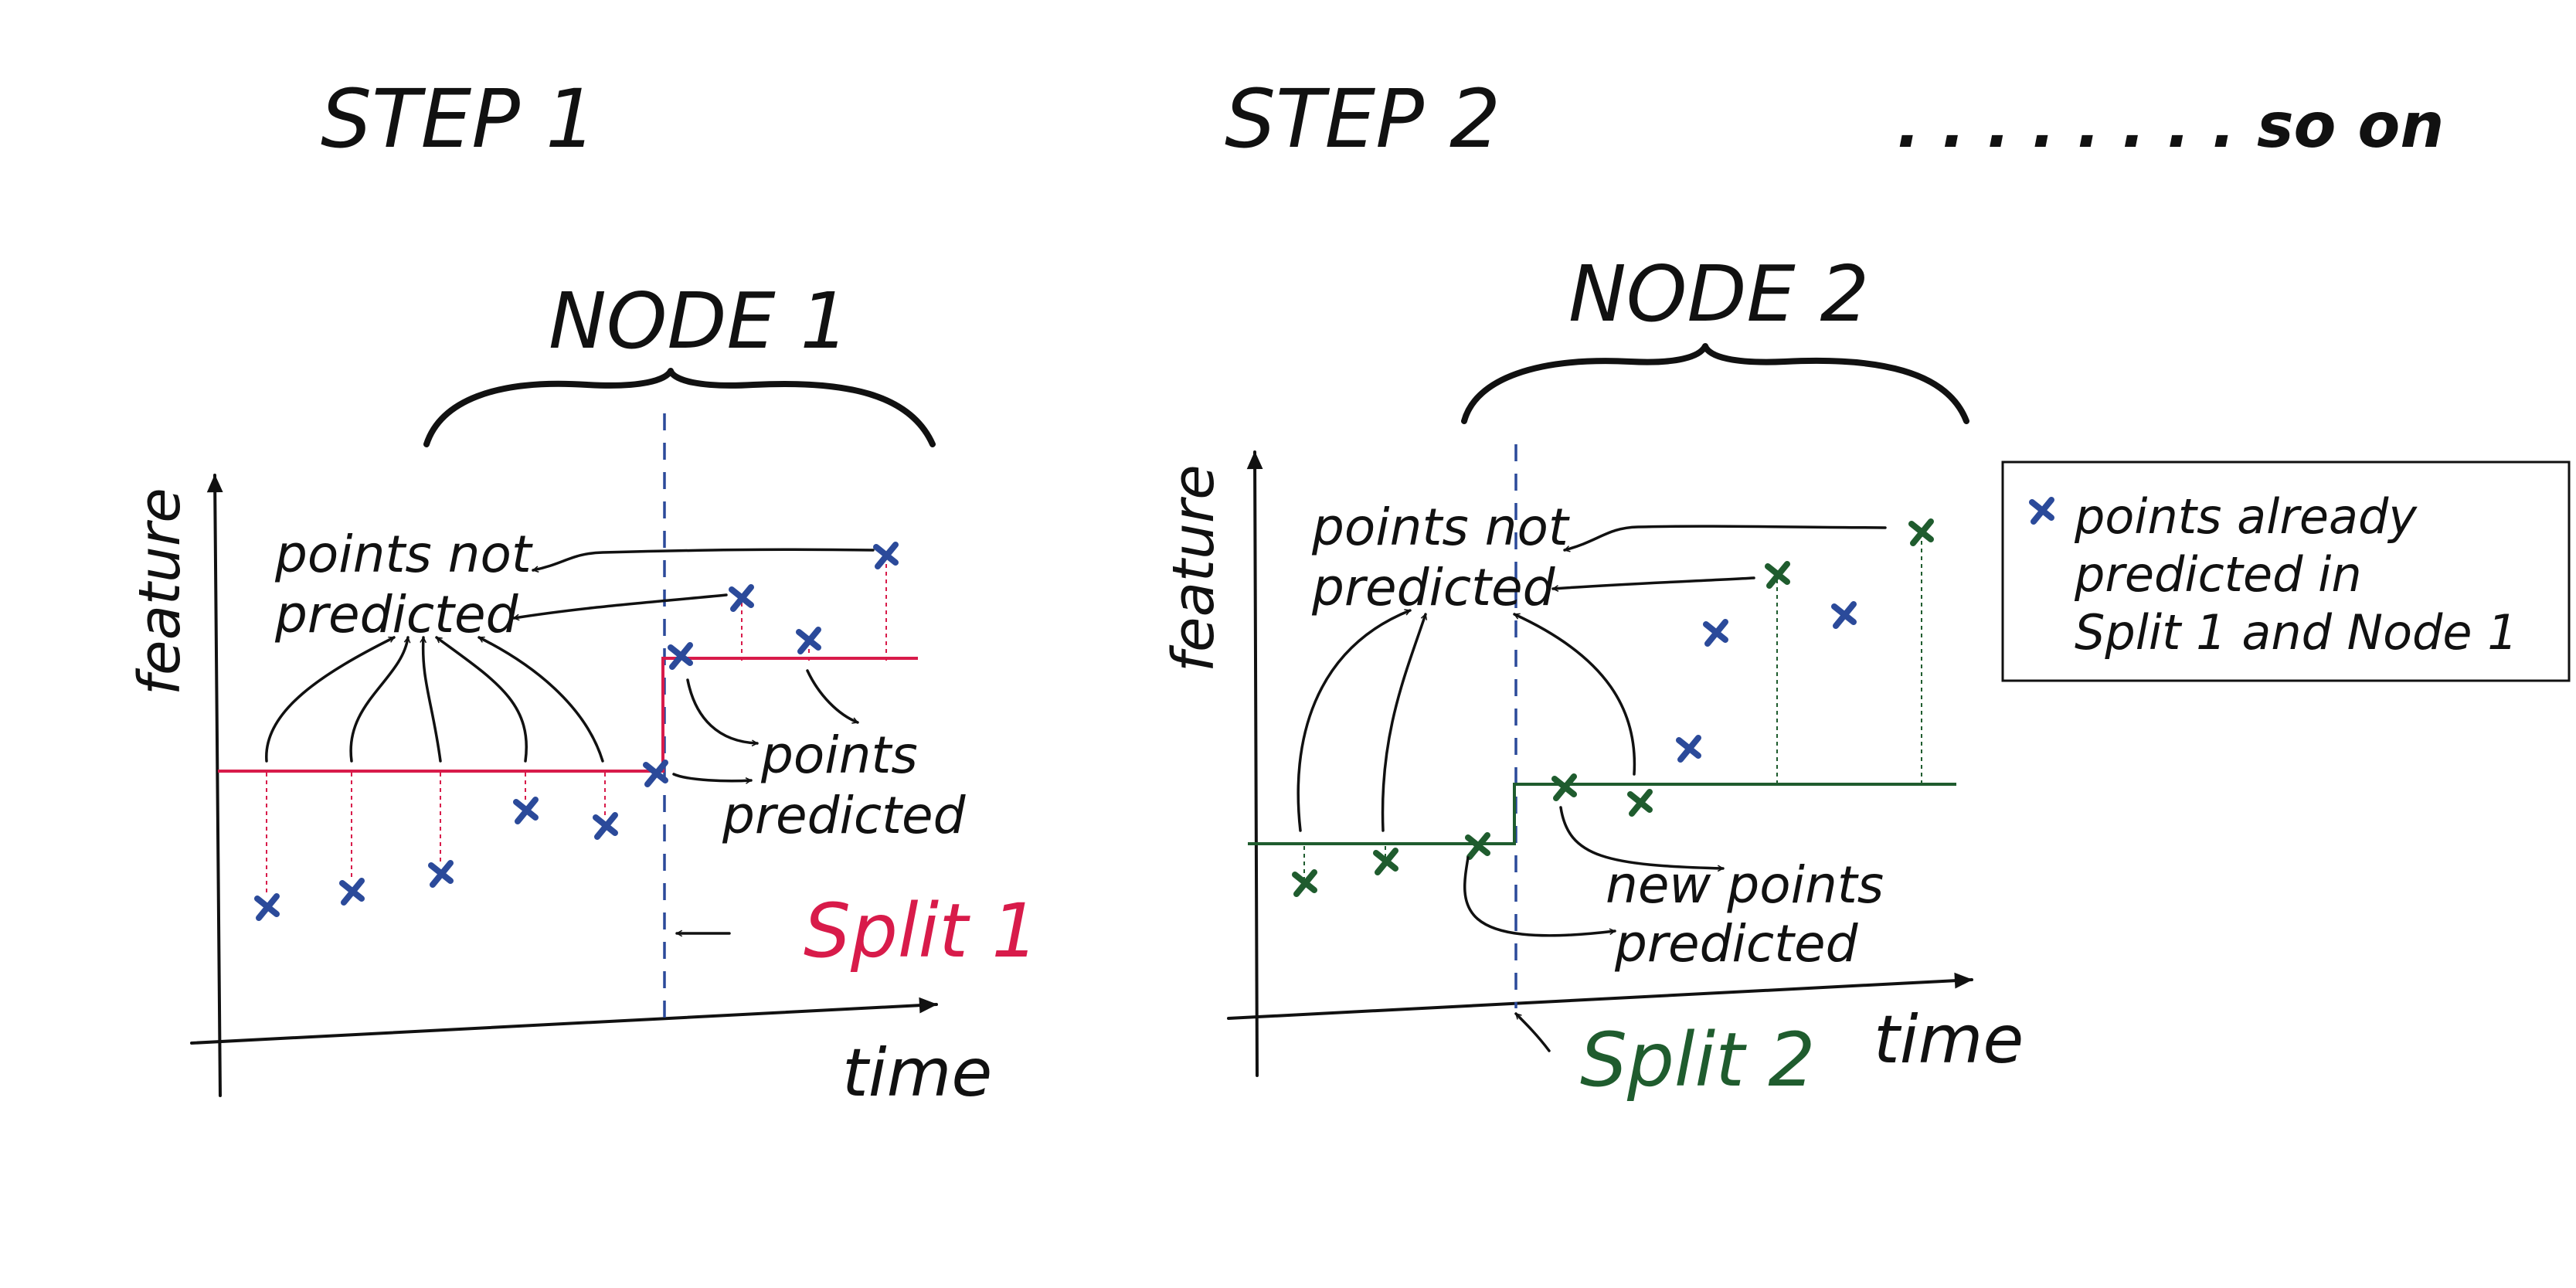  I want to click on split2-prediction-line, so click(1602, 814).